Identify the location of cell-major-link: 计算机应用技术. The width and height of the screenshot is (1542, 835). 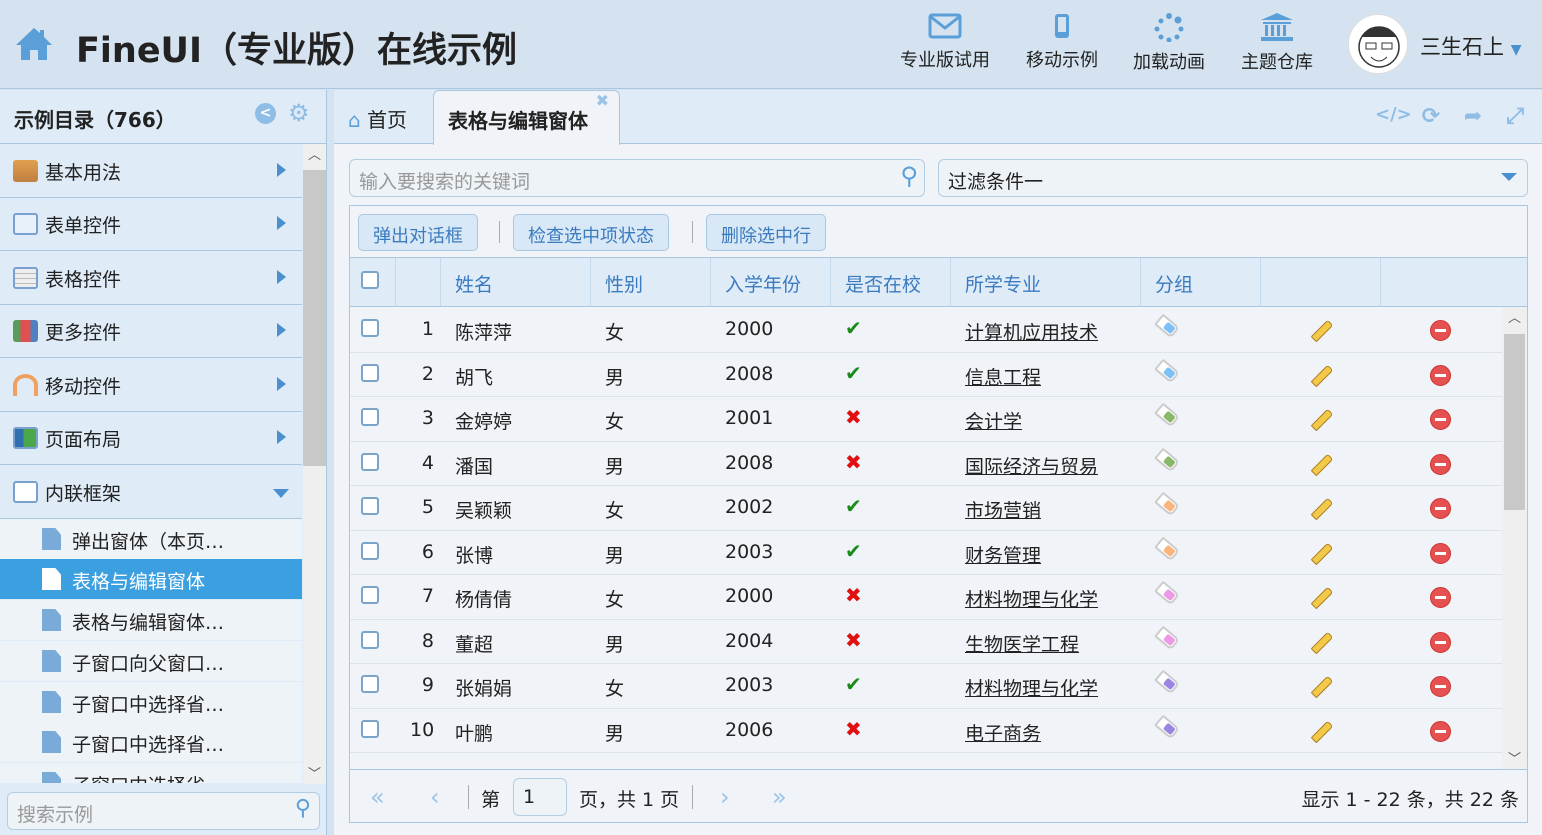
(1032, 333).